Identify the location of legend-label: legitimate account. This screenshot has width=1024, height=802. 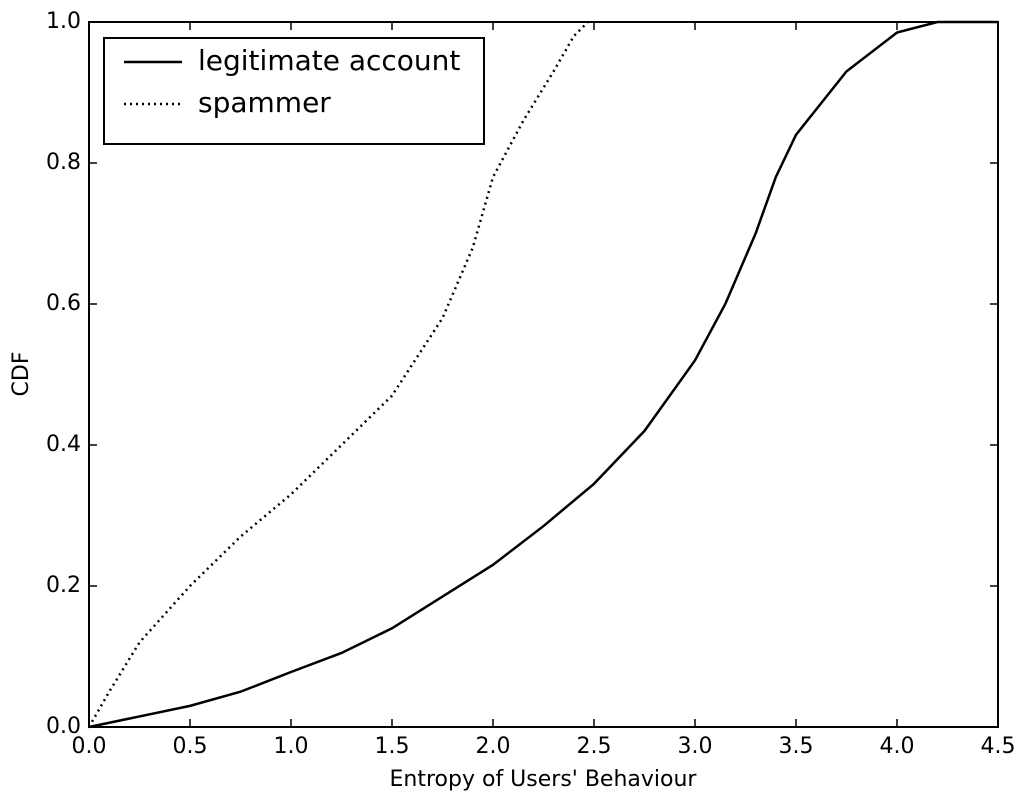
(329, 60).